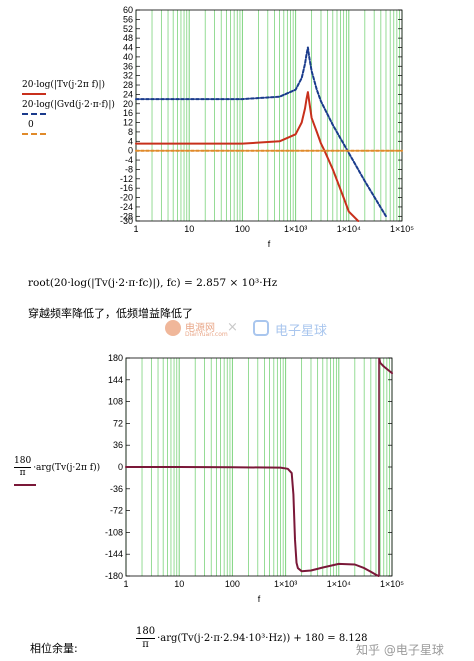 This screenshot has height=661, width=474. Describe the element at coordinates (25, 485) in the screenshot. I see `legend-swatch-phase` at that location.